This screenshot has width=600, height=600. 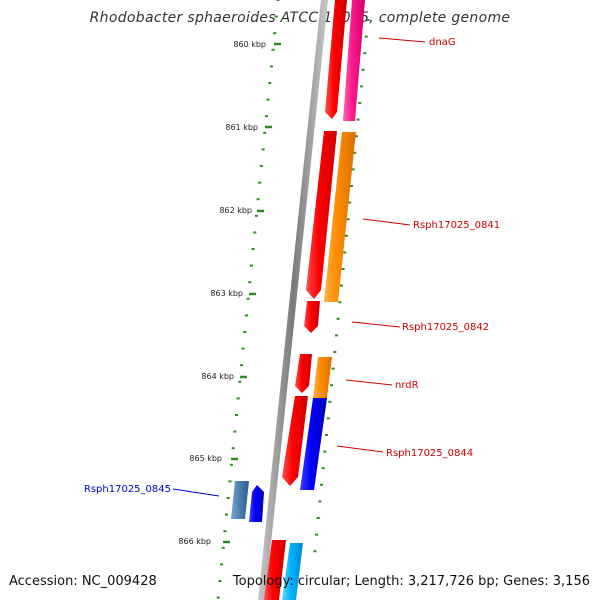 What do you see at coordinates (275, 570) in the screenshot?
I see `gene-red-bottom` at bounding box center [275, 570].